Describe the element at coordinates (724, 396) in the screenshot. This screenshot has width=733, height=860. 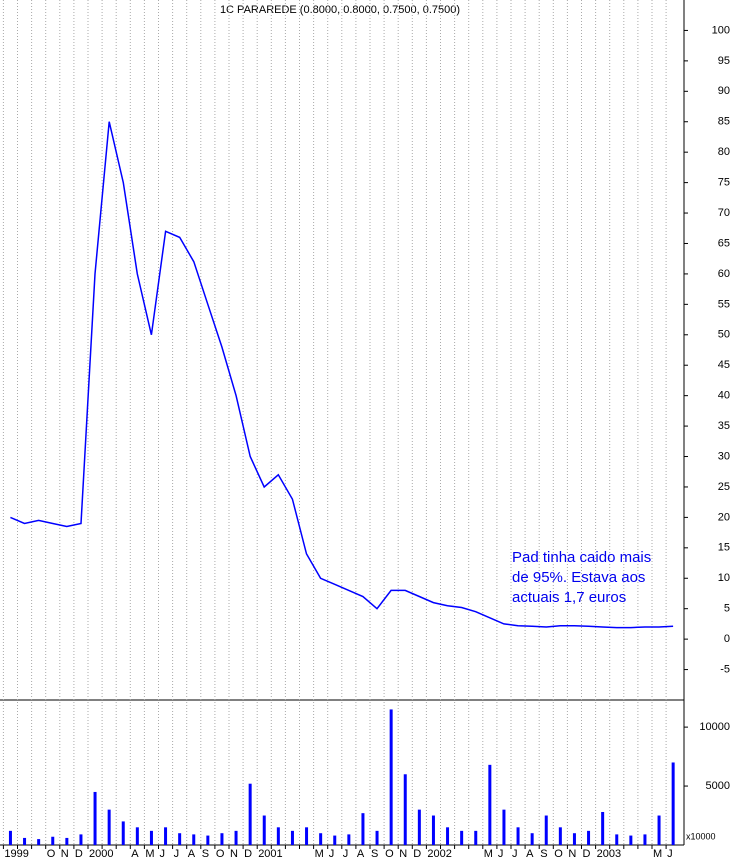
I see `y-tick-label: 40` at that location.